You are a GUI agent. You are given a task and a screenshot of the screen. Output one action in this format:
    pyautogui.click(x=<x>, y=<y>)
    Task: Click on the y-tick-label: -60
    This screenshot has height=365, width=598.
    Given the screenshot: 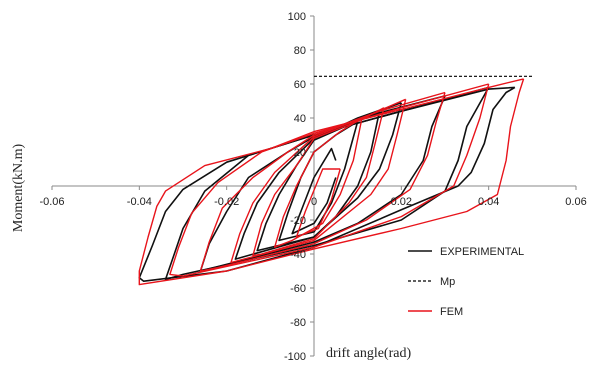 What is the action you would take?
    pyautogui.click(x=298, y=289)
    